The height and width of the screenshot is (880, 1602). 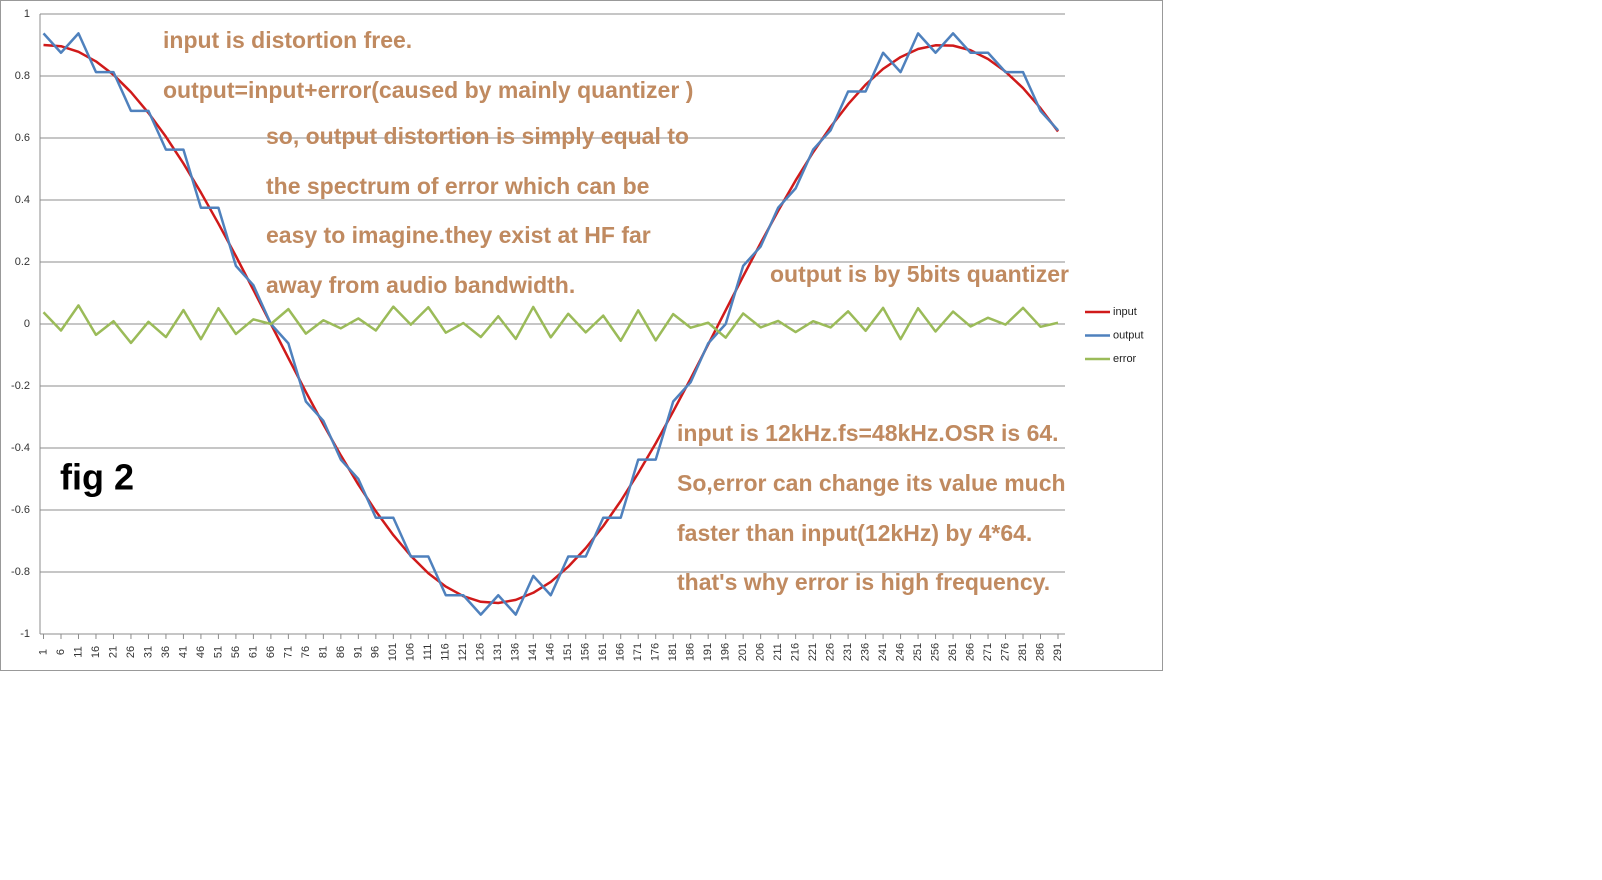 What do you see at coordinates (253, 652) in the screenshot?
I see `x-tick-label: 61` at bounding box center [253, 652].